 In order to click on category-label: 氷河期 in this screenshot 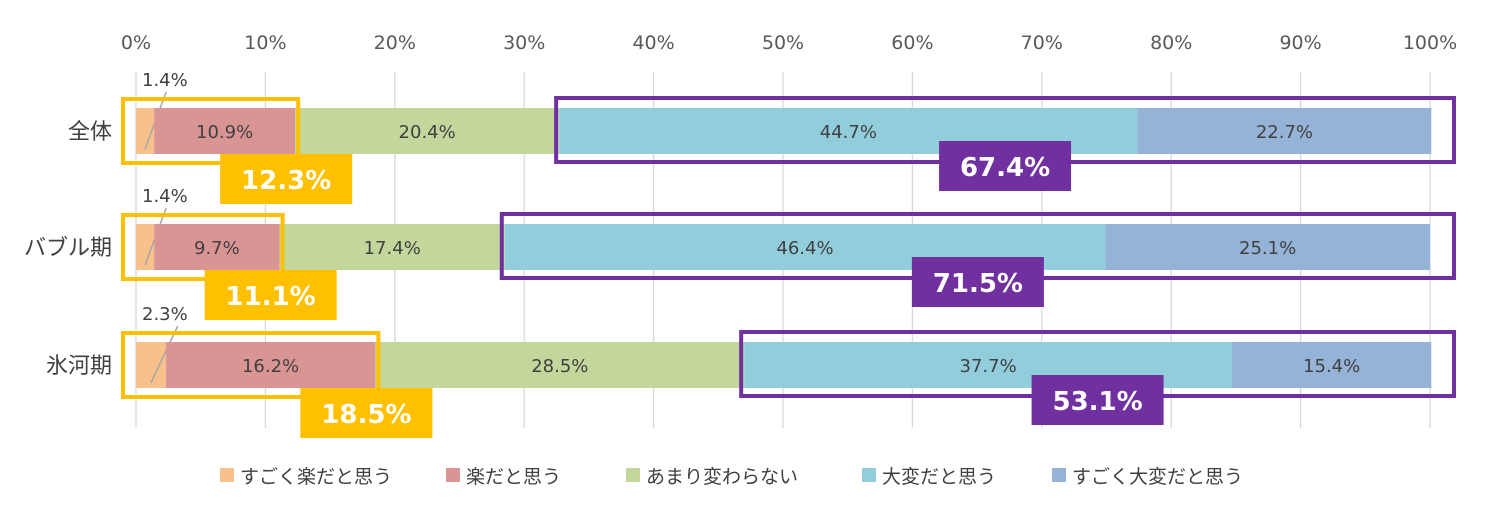, I will do `click(79, 366)`.